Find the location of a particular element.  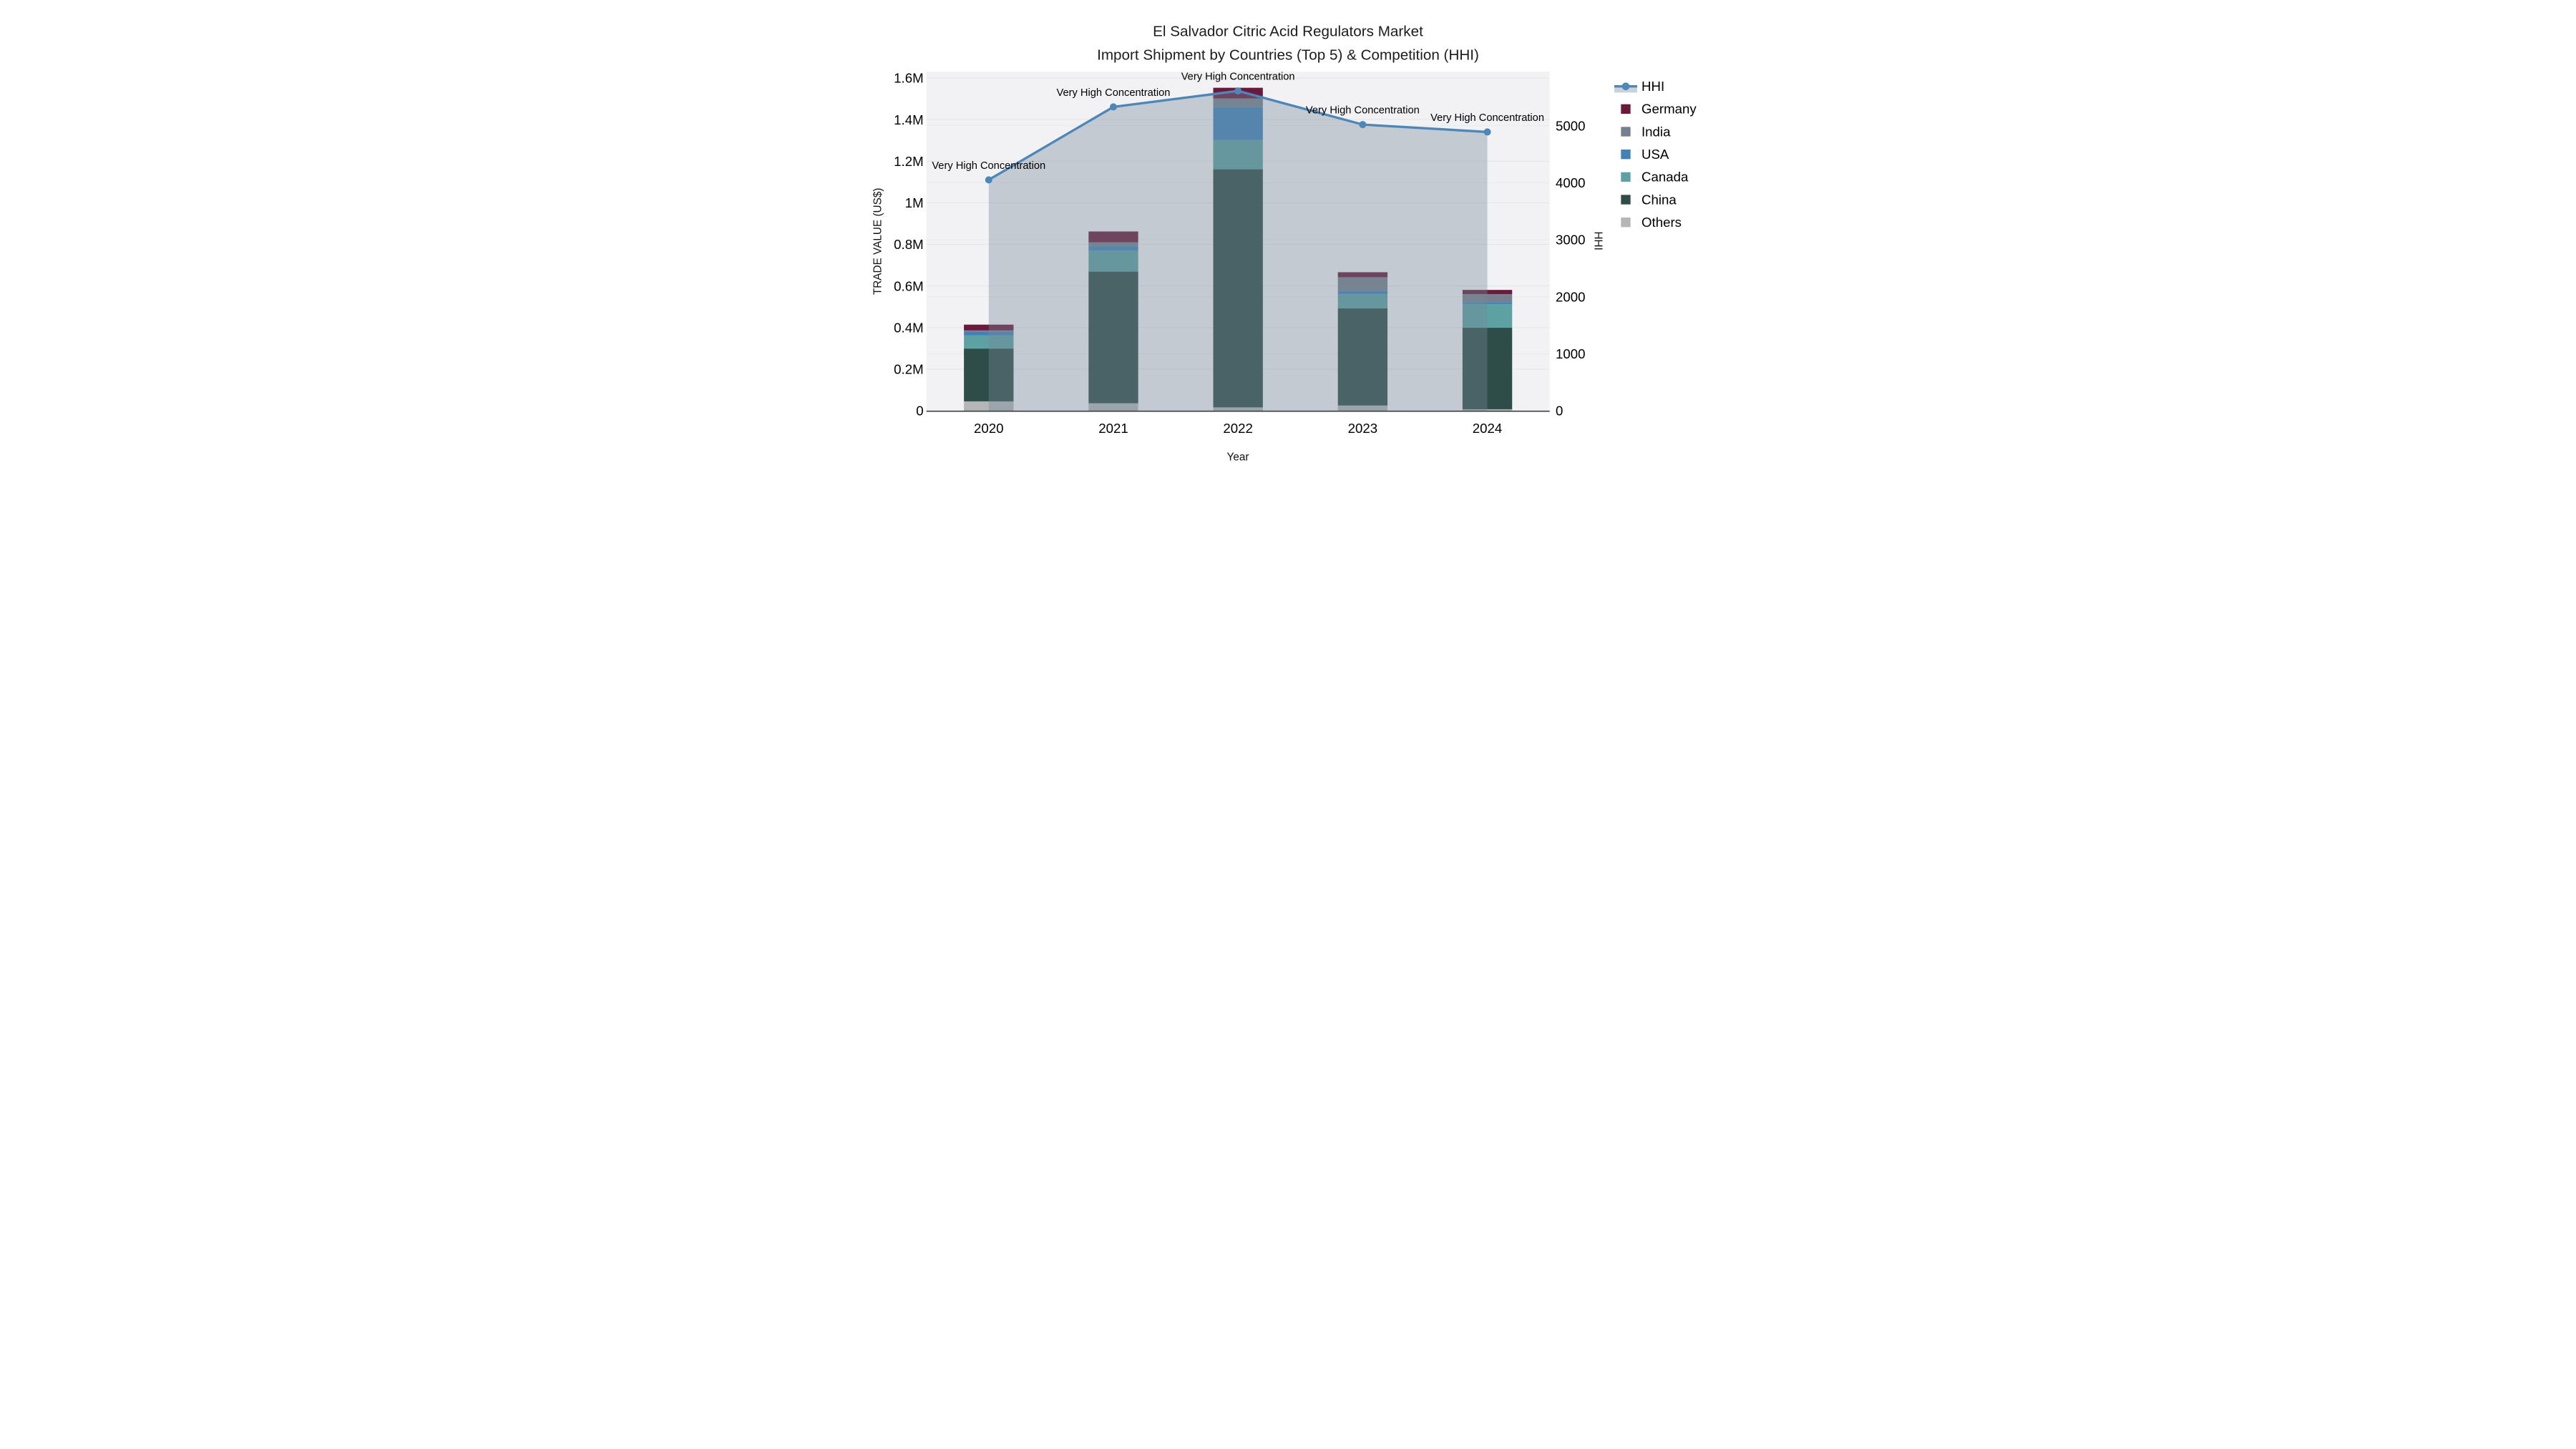

y-left-tick-1M: 1M is located at coordinates (914, 202).